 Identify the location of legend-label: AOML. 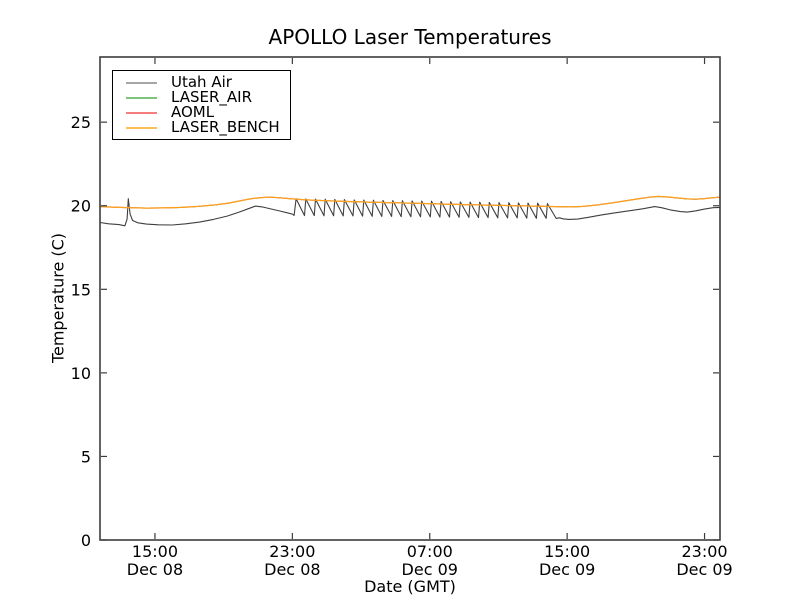
(193, 112).